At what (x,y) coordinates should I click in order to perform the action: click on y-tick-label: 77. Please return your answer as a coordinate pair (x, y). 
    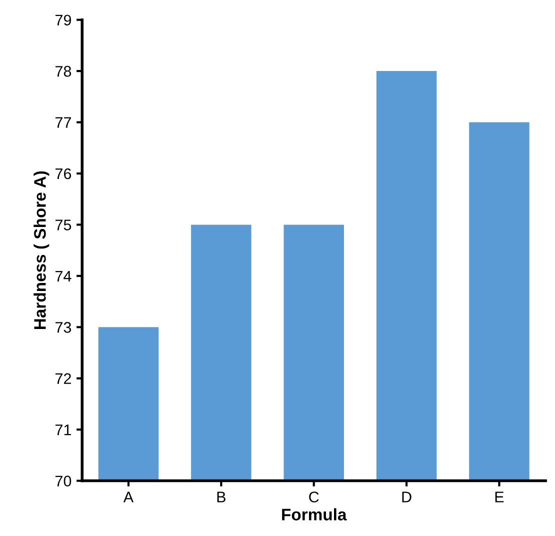
    Looking at the image, I should click on (63, 122).